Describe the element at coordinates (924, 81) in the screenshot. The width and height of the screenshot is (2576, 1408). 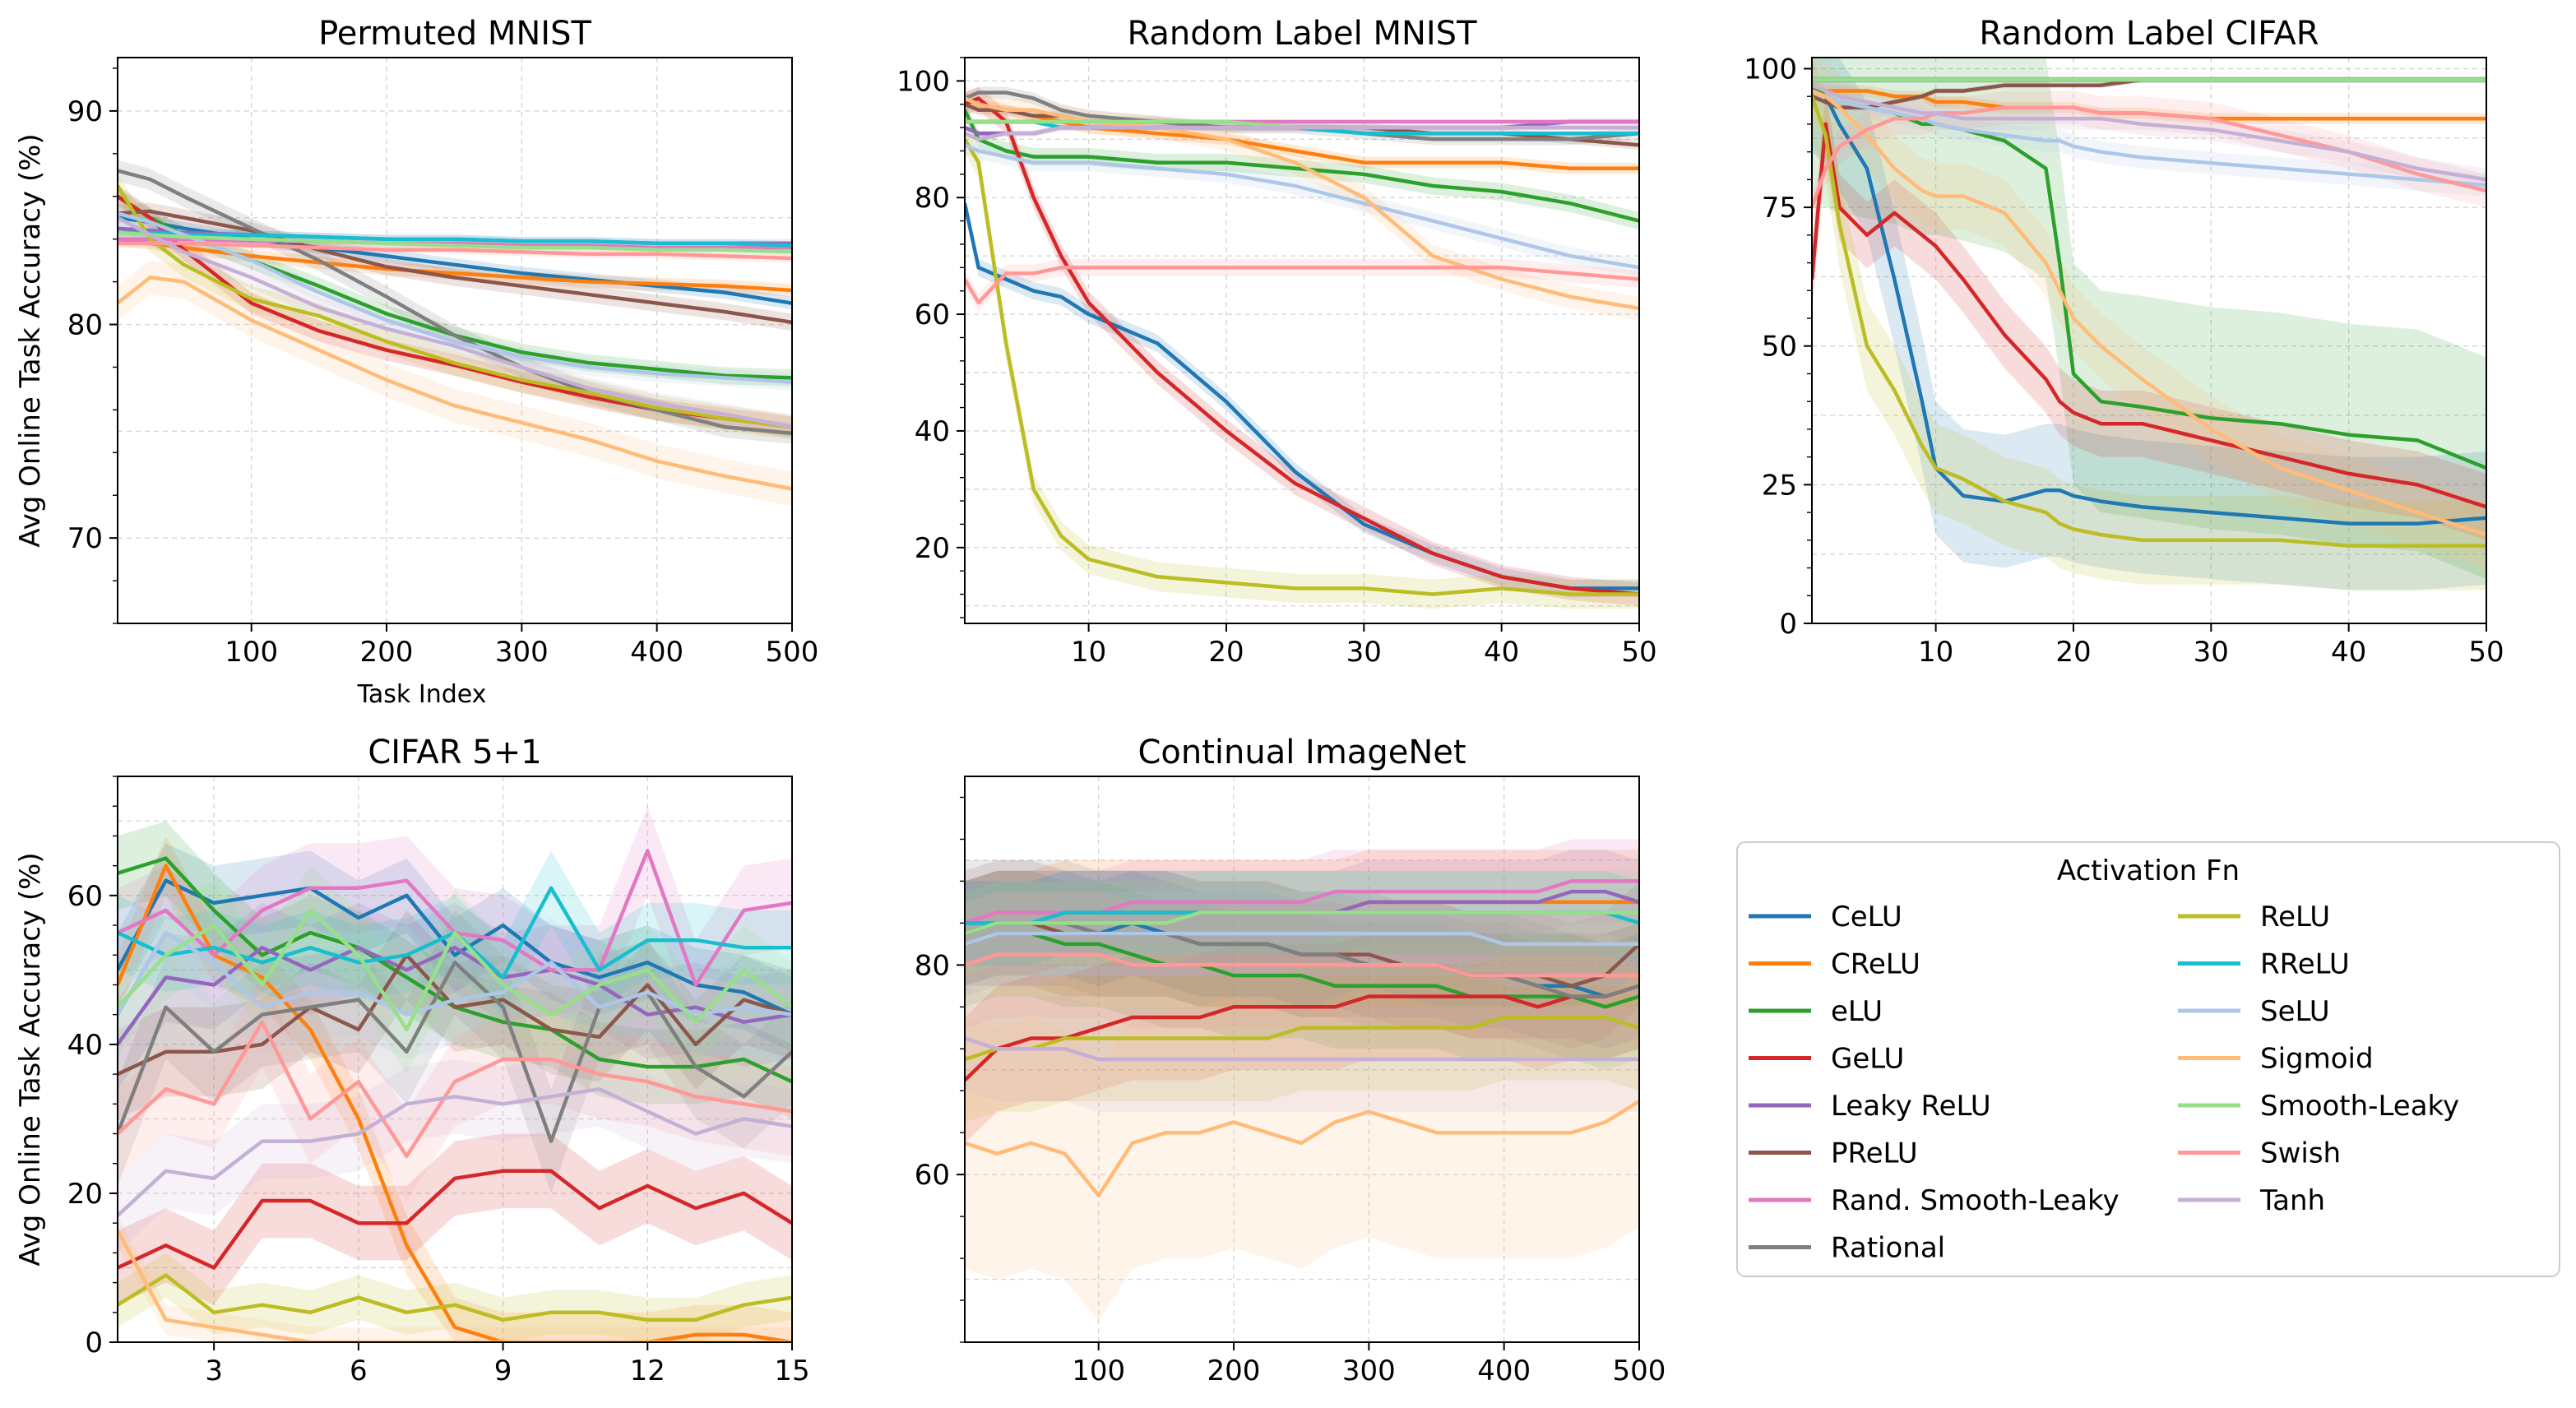
I see `y-tick-label: 100` at that location.